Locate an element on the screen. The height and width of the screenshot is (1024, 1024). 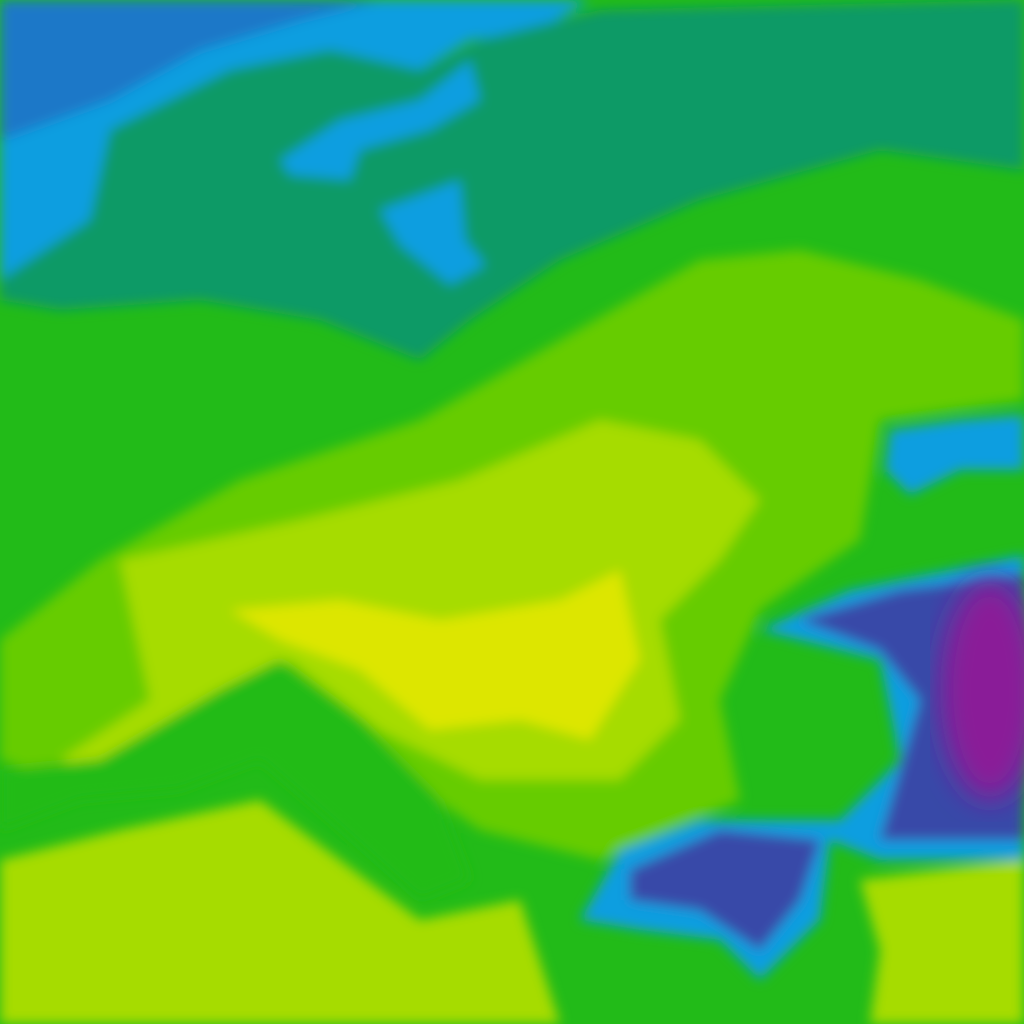
band-green is located at coordinates (235, 780).